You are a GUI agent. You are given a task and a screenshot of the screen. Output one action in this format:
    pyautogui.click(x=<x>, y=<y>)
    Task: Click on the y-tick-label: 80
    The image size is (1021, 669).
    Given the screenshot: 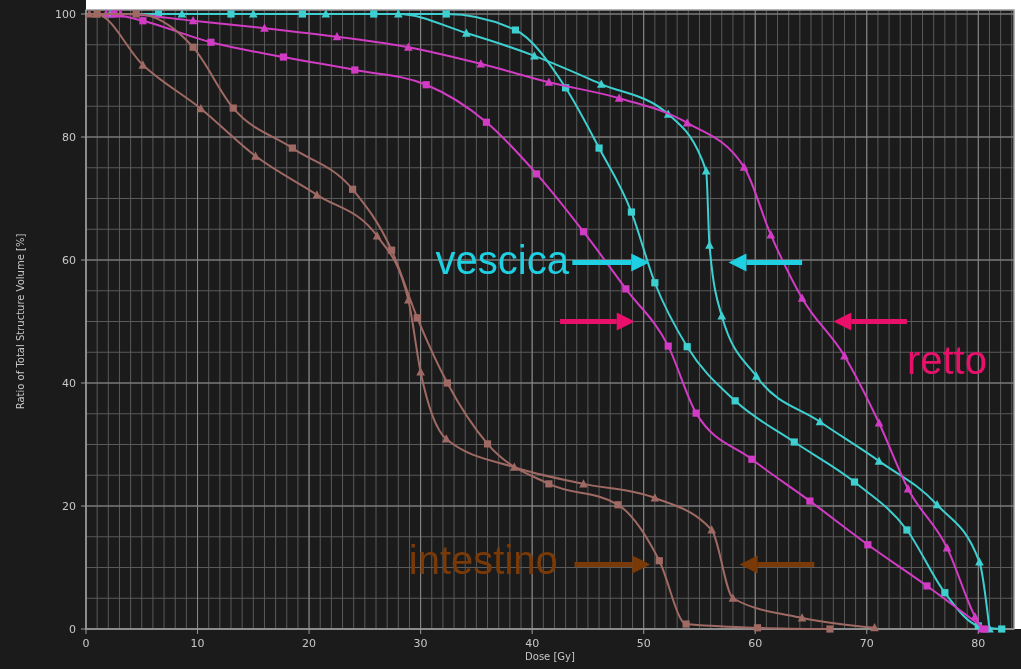 What is the action you would take?
    pyautogui.click(x=69, y=137)
    